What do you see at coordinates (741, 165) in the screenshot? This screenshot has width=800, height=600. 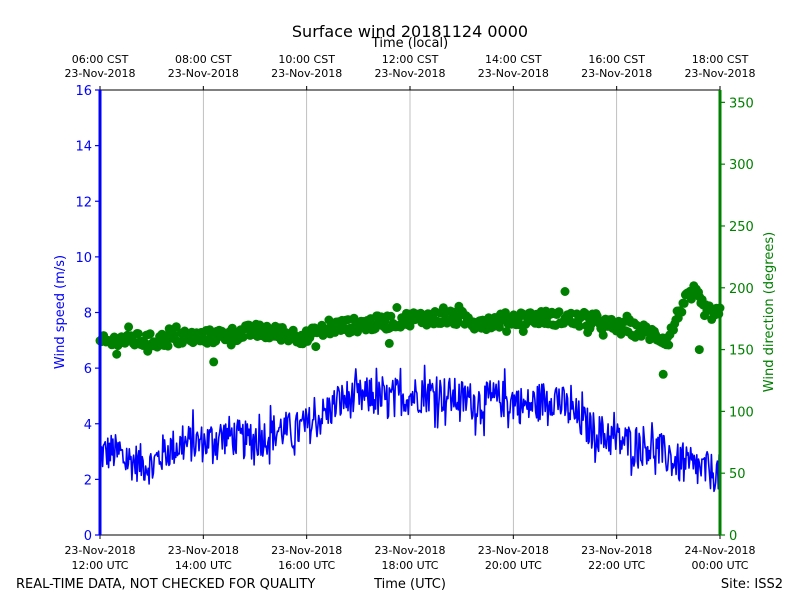 I see `right-tick-label-6: 300` at bounding box center [741, 165].